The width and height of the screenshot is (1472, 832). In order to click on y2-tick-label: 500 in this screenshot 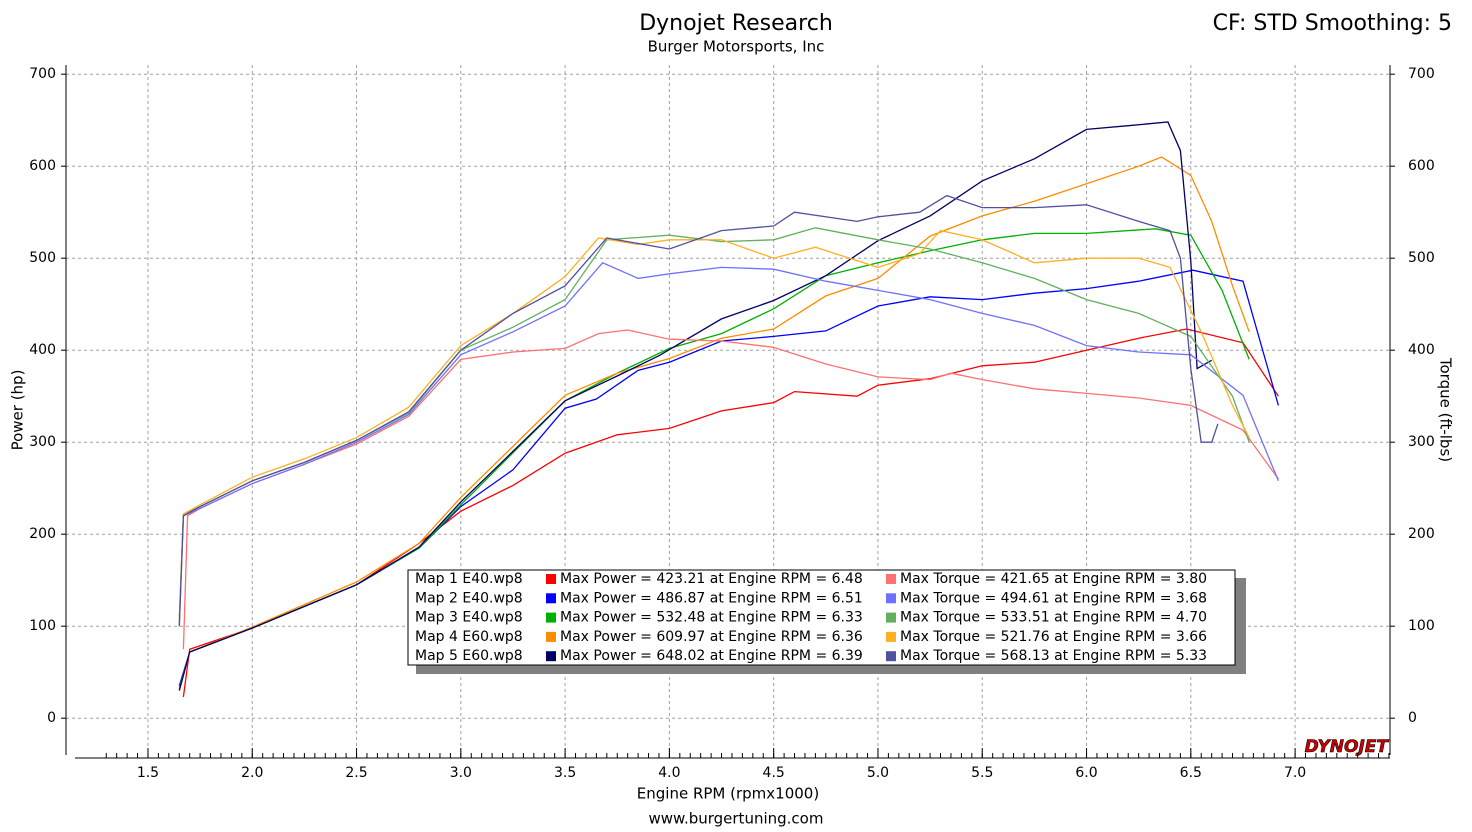, I will do `click(1421, 258)`.